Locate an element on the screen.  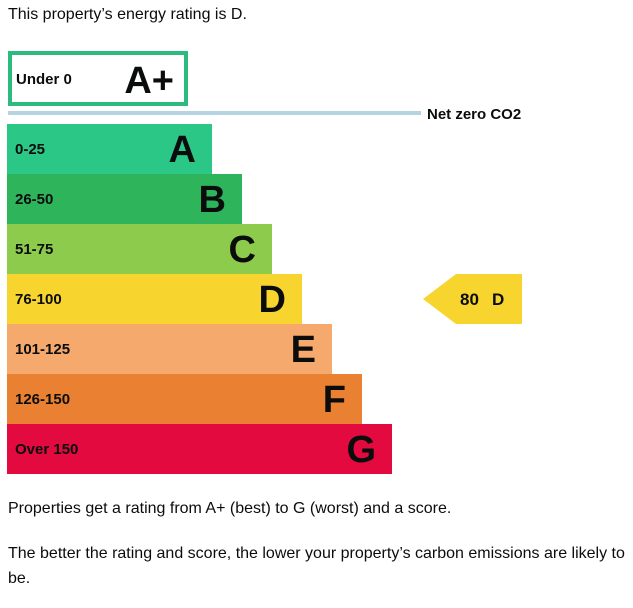
net-zero-label: Net zero CO2 is located at coordinates (474, 114).